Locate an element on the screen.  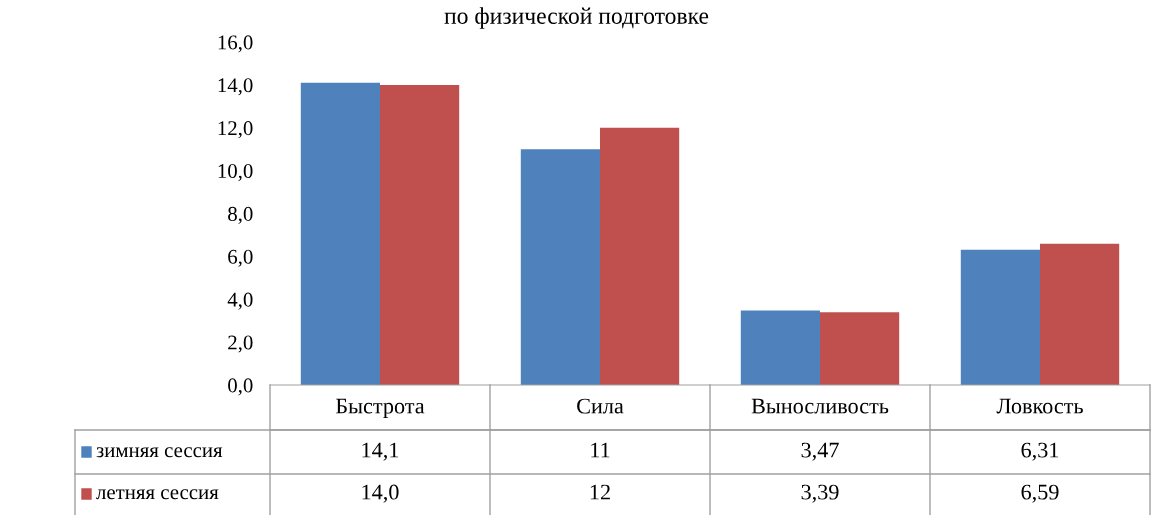
x-tick-label: Быстрота is located at coordinates (380, 408).